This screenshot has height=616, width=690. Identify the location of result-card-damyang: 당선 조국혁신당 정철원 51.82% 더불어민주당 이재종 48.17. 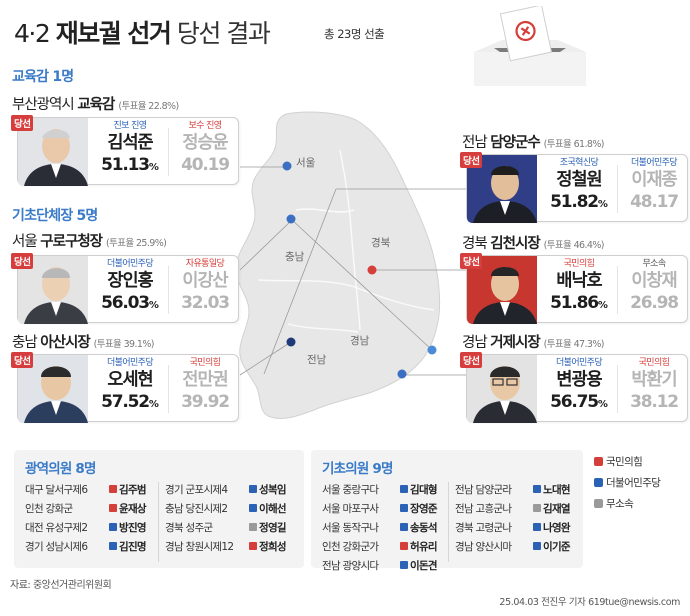
(574, 187).